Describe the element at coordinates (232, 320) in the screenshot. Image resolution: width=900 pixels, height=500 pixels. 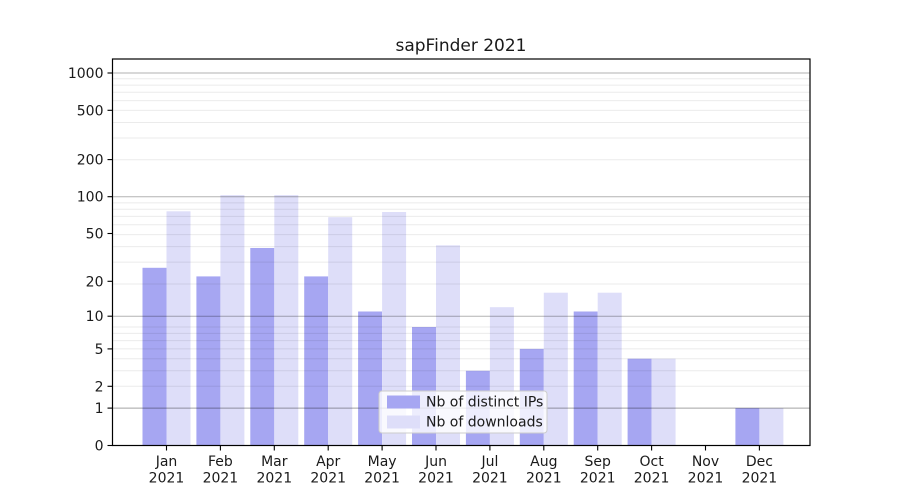
I see `bar-nb-of-downloads-feb` at that location.